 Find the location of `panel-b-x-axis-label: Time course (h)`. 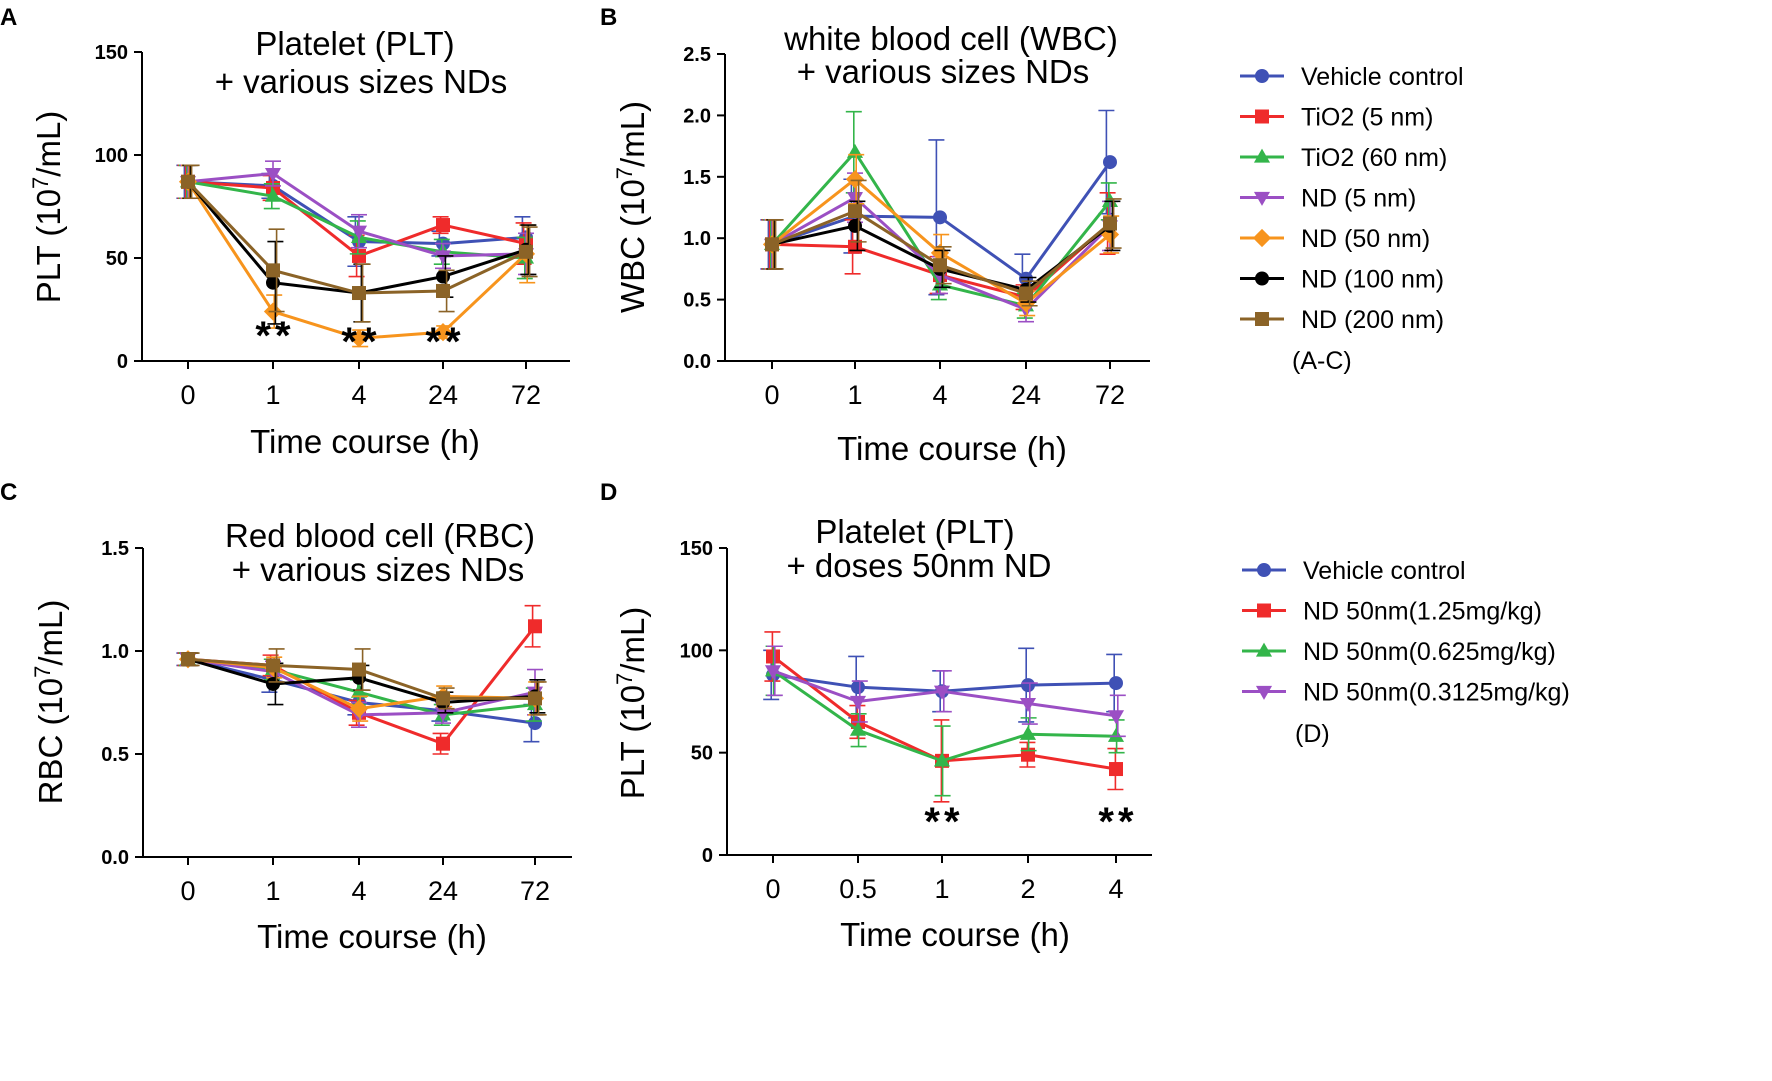

panel-b-x-axis-label: Time course (h) is located at coordinates (952, 448).